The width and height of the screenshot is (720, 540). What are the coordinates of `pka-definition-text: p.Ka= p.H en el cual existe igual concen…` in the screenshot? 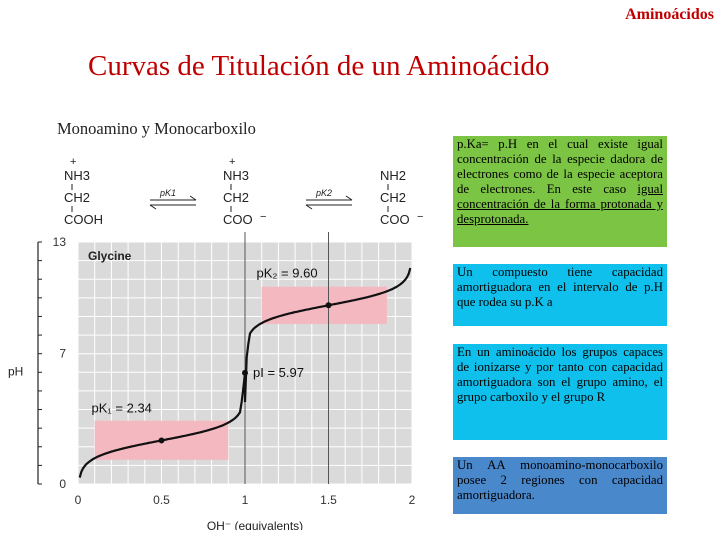 It's located at (560, 166).